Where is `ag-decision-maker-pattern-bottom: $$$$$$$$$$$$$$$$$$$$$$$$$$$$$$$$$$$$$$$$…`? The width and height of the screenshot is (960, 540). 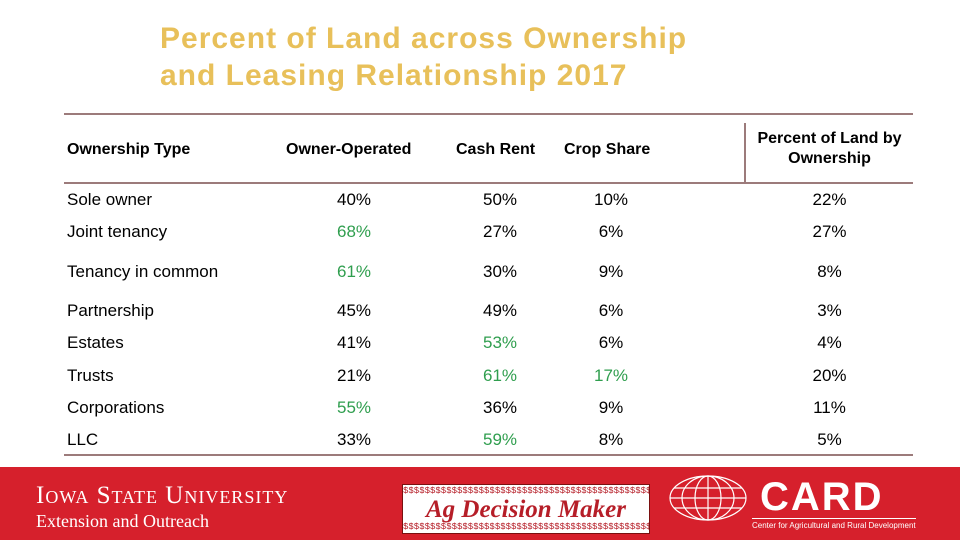 ag-decision-maker-pattern-bottom: $$$$$$$$$$$$$$$$$$$$$$$$$$$$$$$$$$$$$$$$… is located at coordinates (526, 527).